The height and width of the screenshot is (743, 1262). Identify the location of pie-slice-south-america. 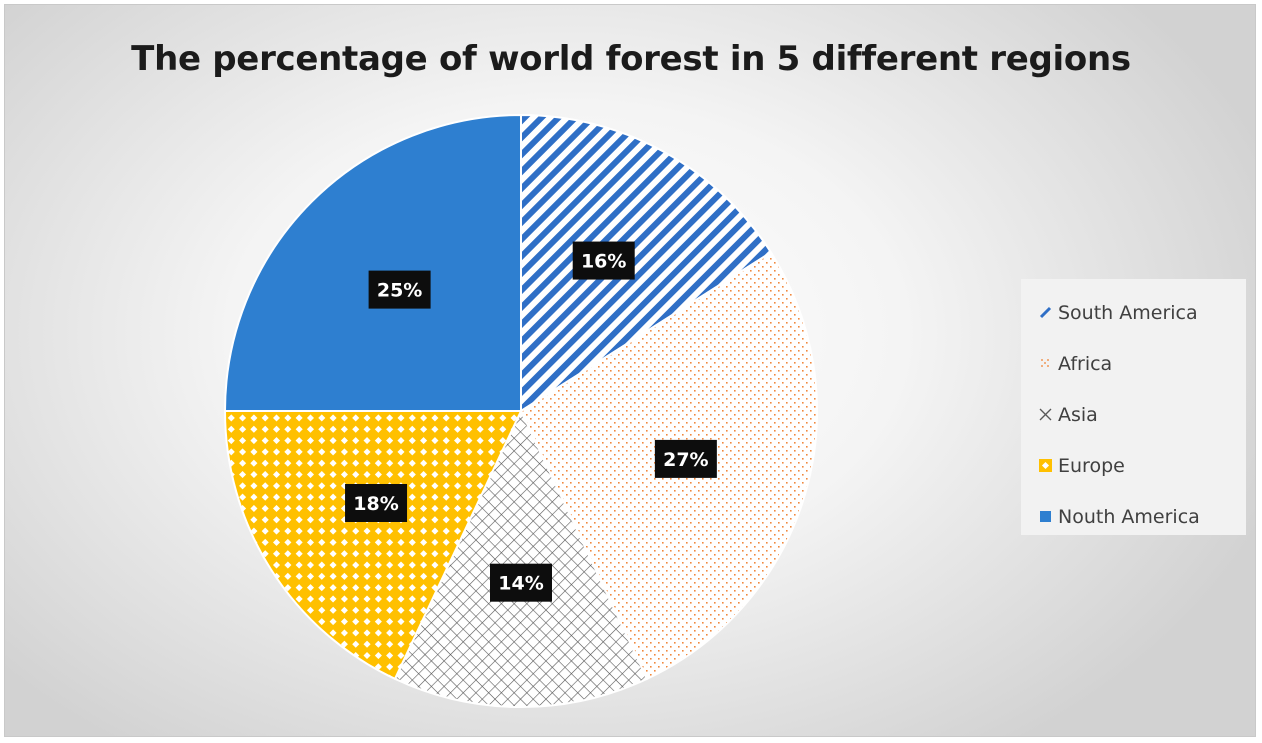
(646, 263).